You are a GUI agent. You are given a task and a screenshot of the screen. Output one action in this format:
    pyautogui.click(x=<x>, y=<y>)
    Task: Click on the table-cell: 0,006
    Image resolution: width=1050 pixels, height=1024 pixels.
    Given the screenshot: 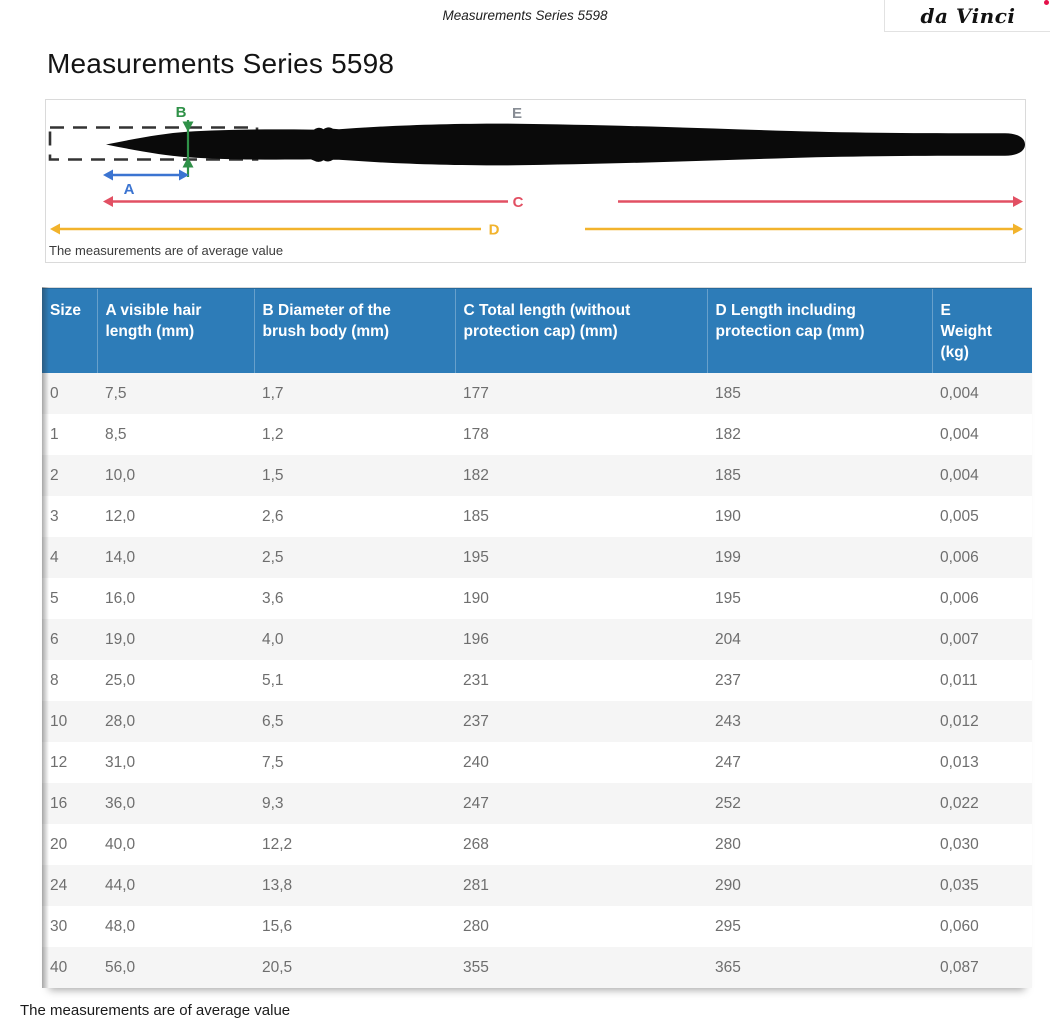 What is the action you would take?
    pyautogui.click(x=959, y=557)
    